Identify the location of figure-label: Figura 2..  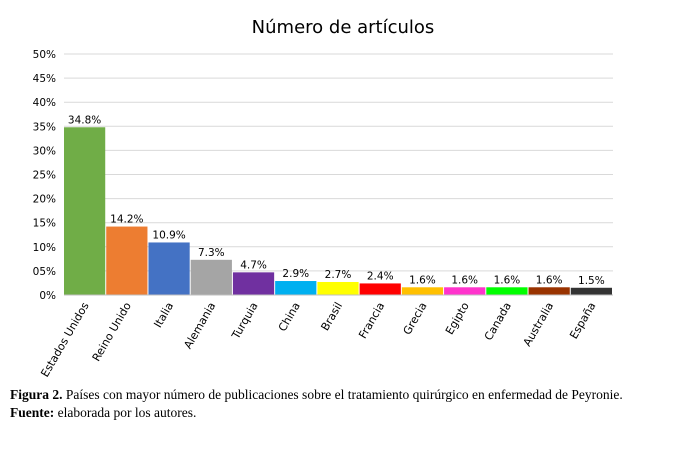
(36, 394).